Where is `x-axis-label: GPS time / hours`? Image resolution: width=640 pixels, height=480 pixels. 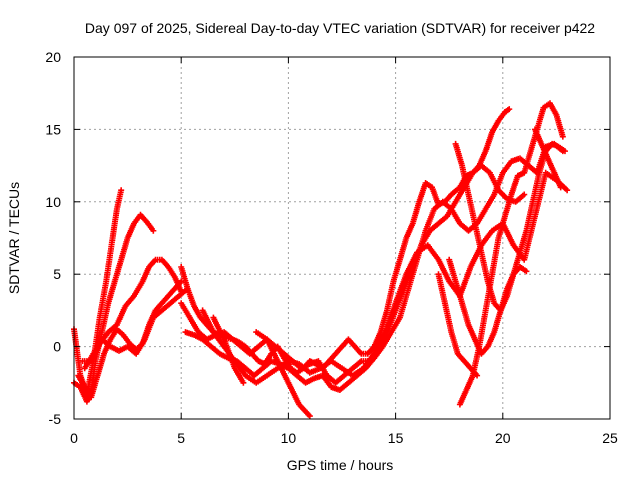
x-axis-label: GPS time / hours is located at coordinates (340, 465).